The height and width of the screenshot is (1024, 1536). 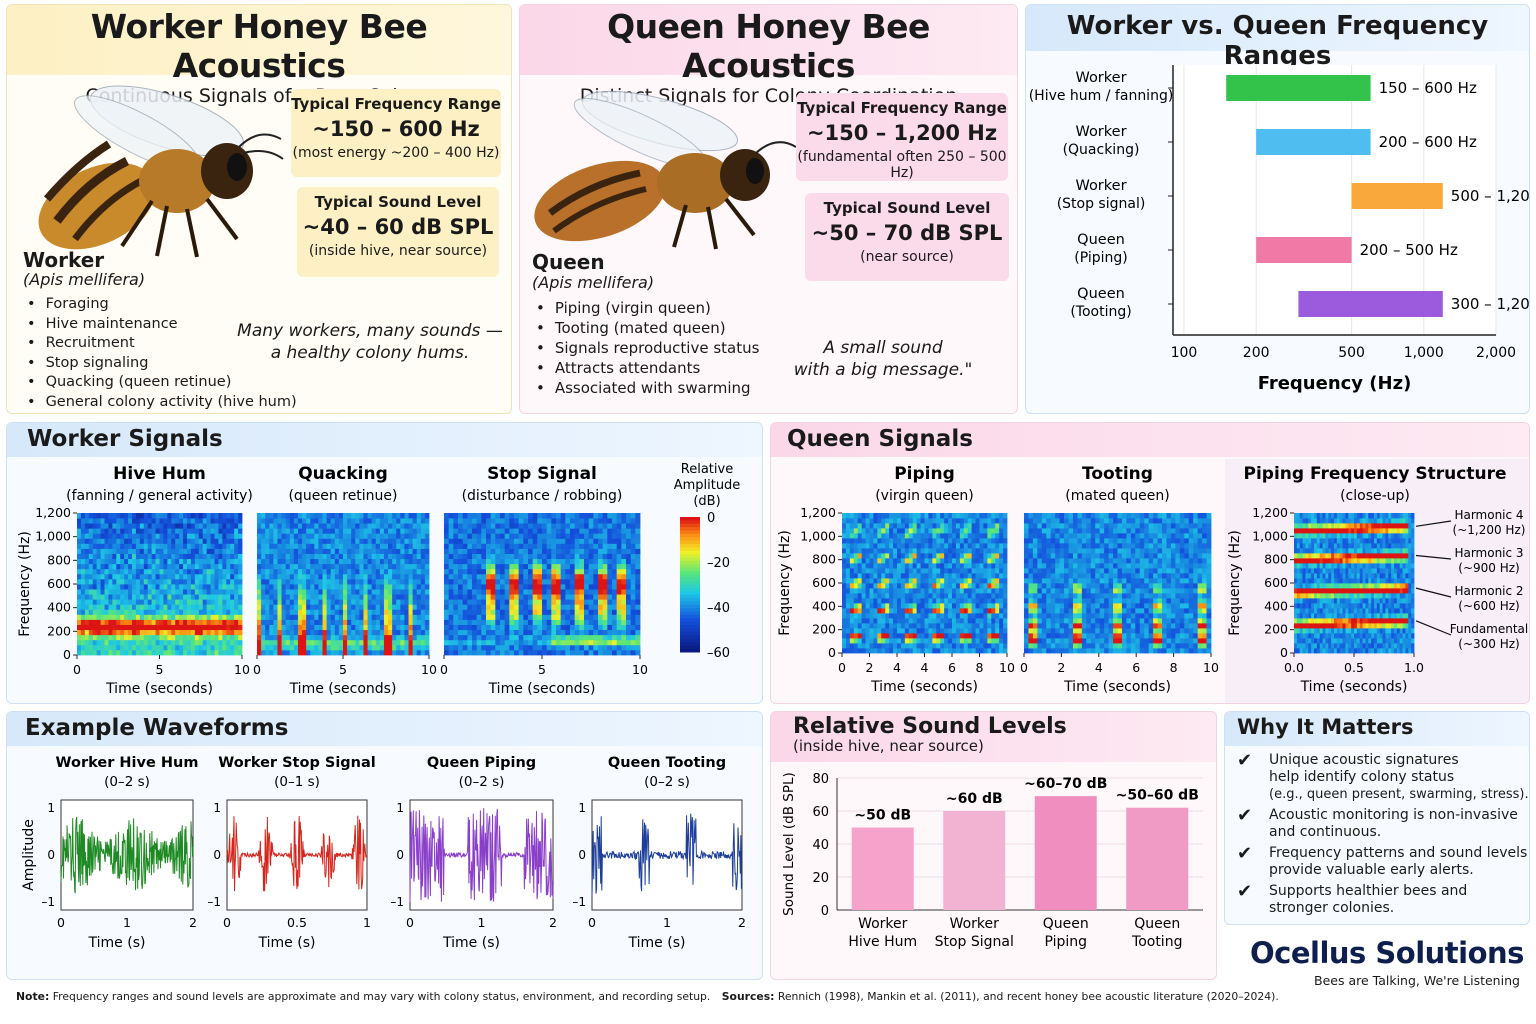 What do you see at coordinates (645, 328) in the screenshot?
I see `queen-bullet: Tooting (mated queen)` at bounding box center [645, 328].